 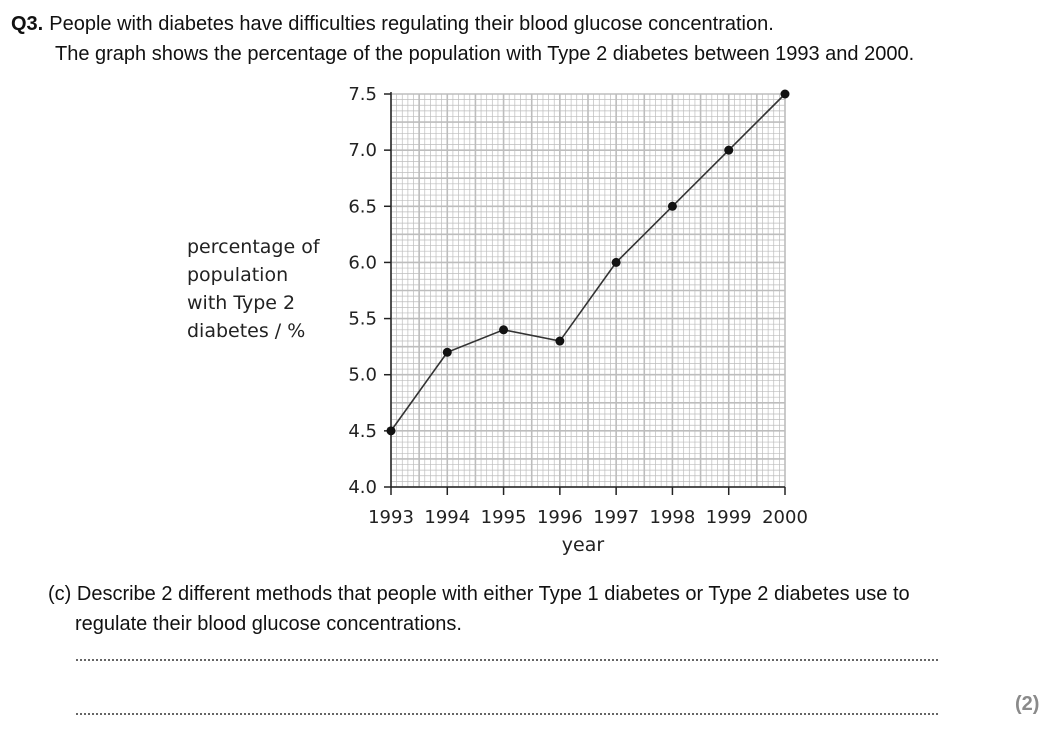 What do you see at coordinates (785, 517) in the screenshot?
I see `x-tick-label: 2000` at bounding box center [785, 517].